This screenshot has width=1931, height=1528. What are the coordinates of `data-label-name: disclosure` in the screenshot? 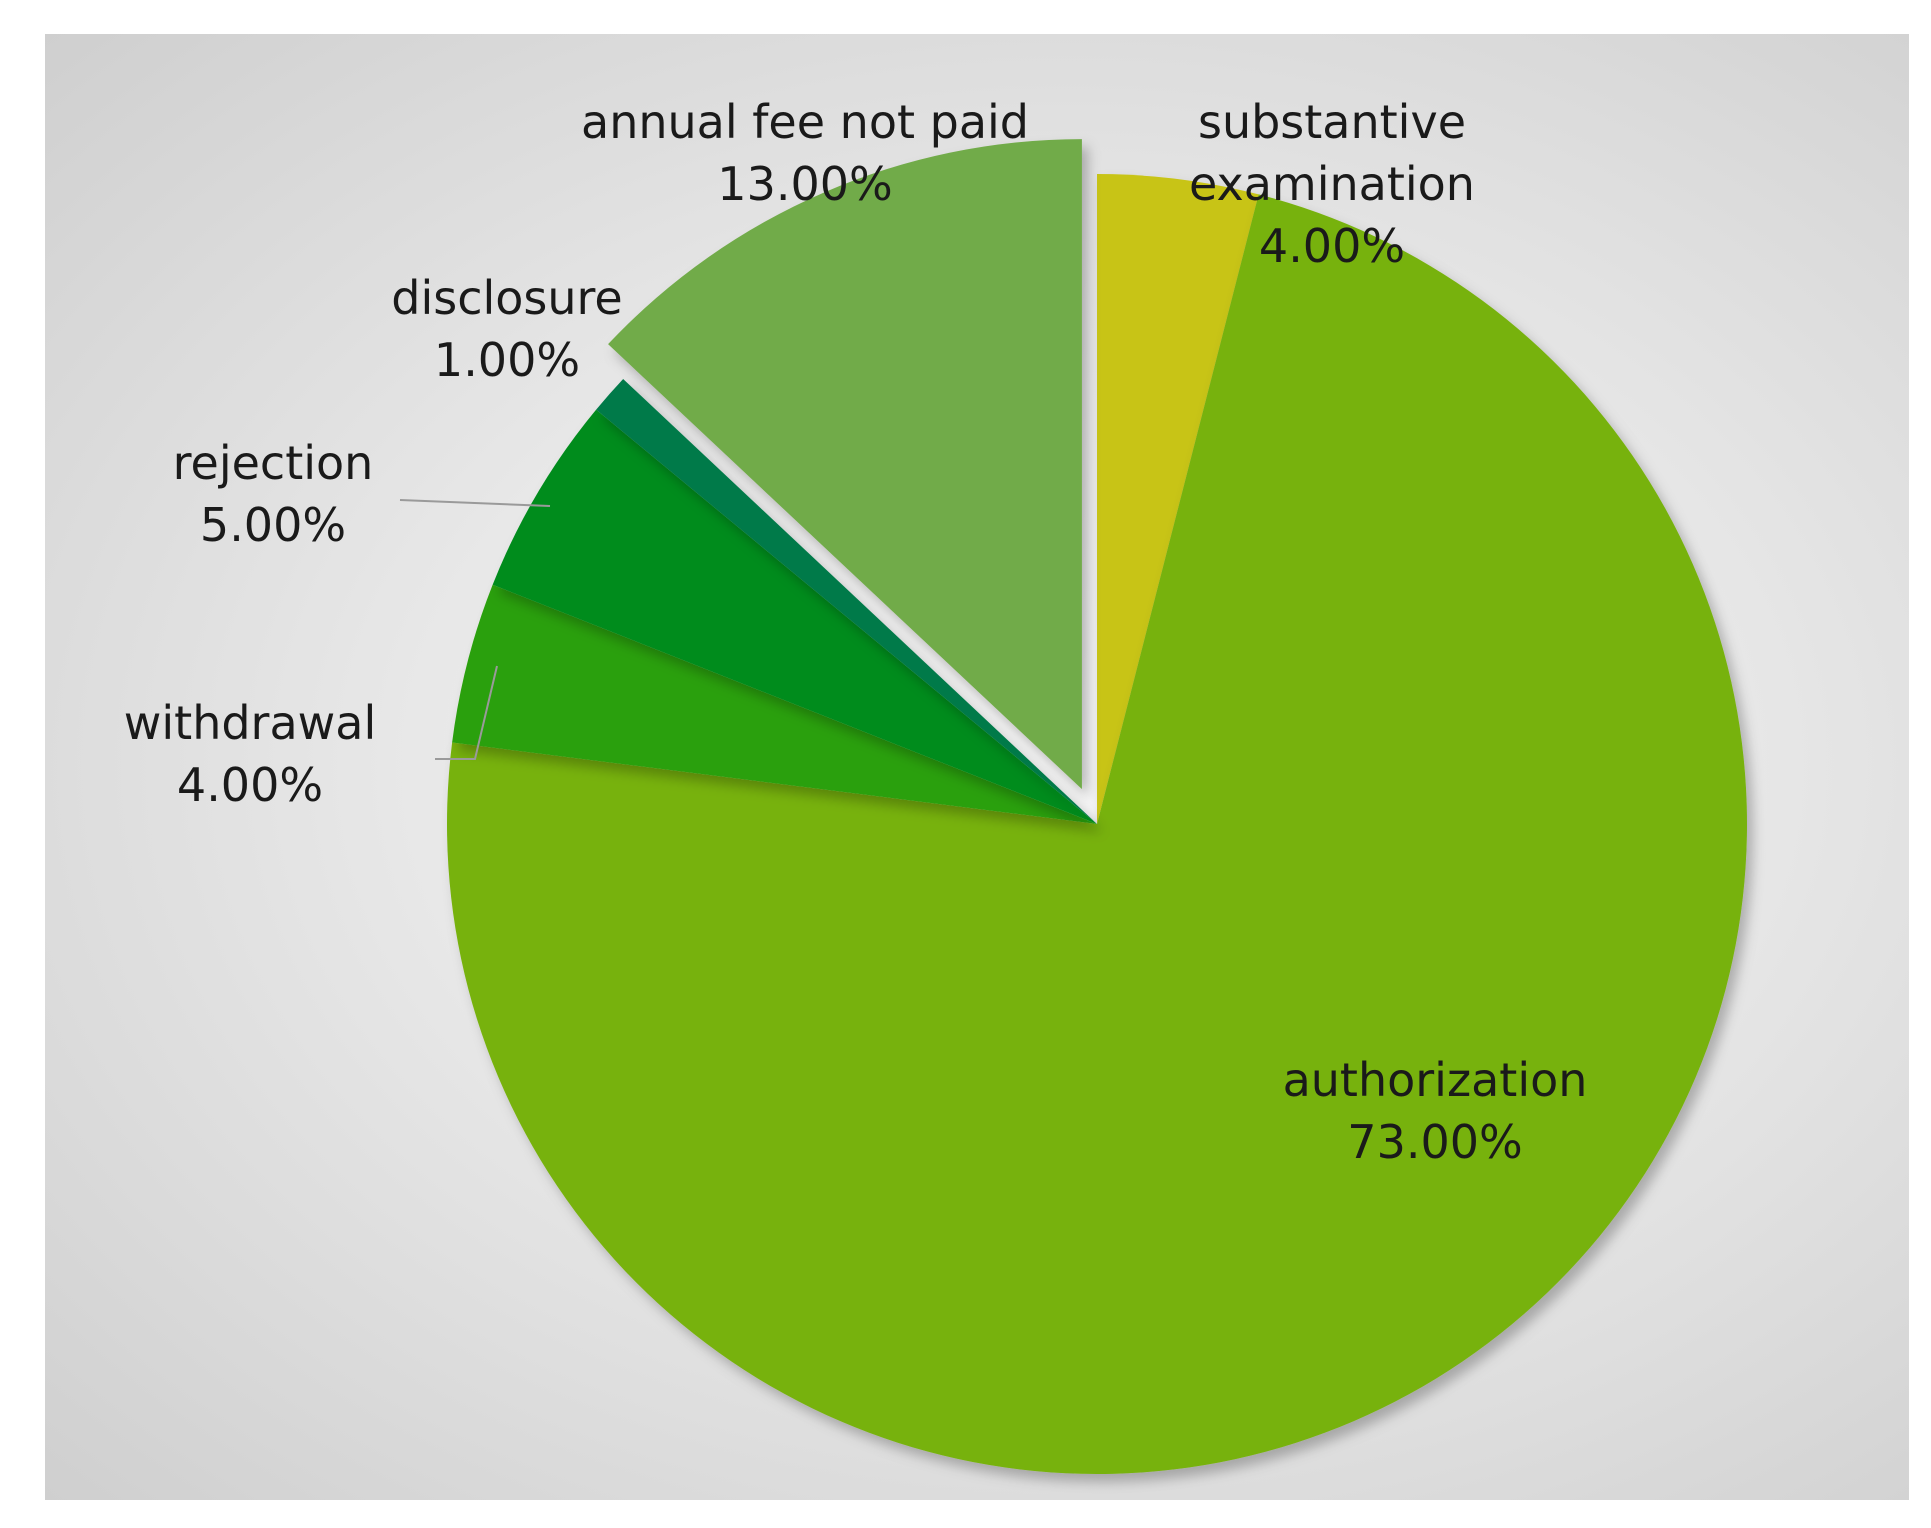 It's located at (506, 298).